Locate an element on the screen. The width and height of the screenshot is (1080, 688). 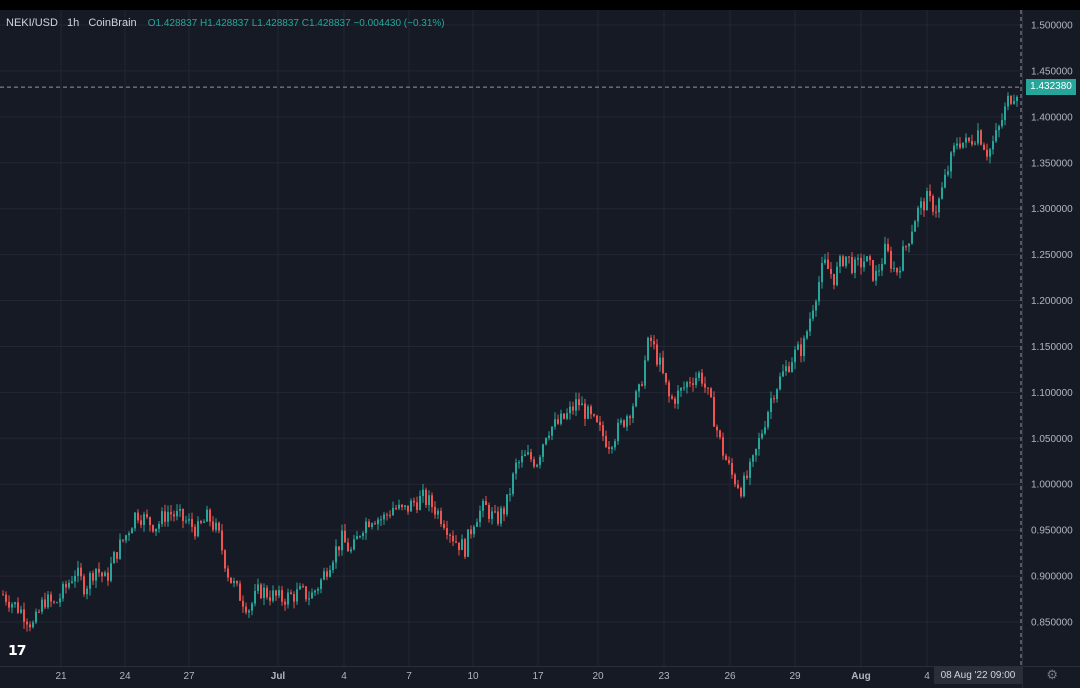
x-tick-label: 29 is located at coordinates (795, 676).